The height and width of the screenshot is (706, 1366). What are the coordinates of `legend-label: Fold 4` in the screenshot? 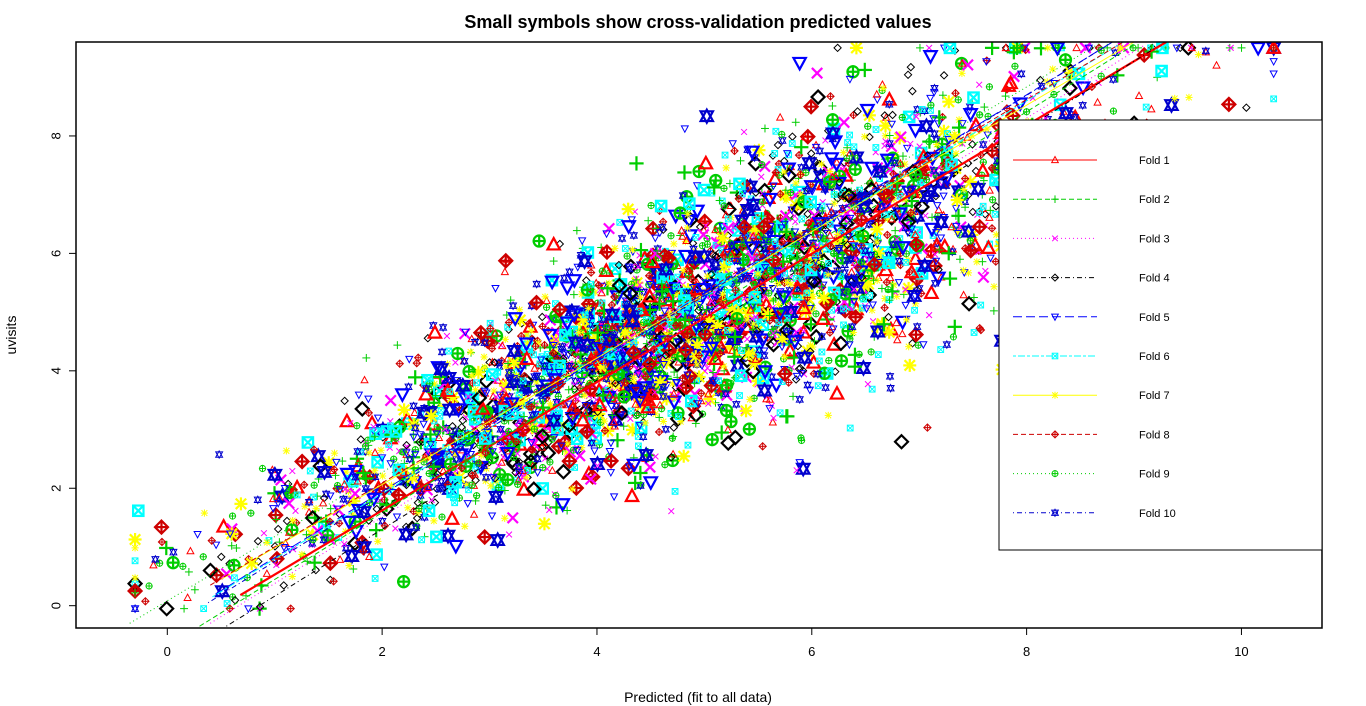 It's located at (1154, 279).